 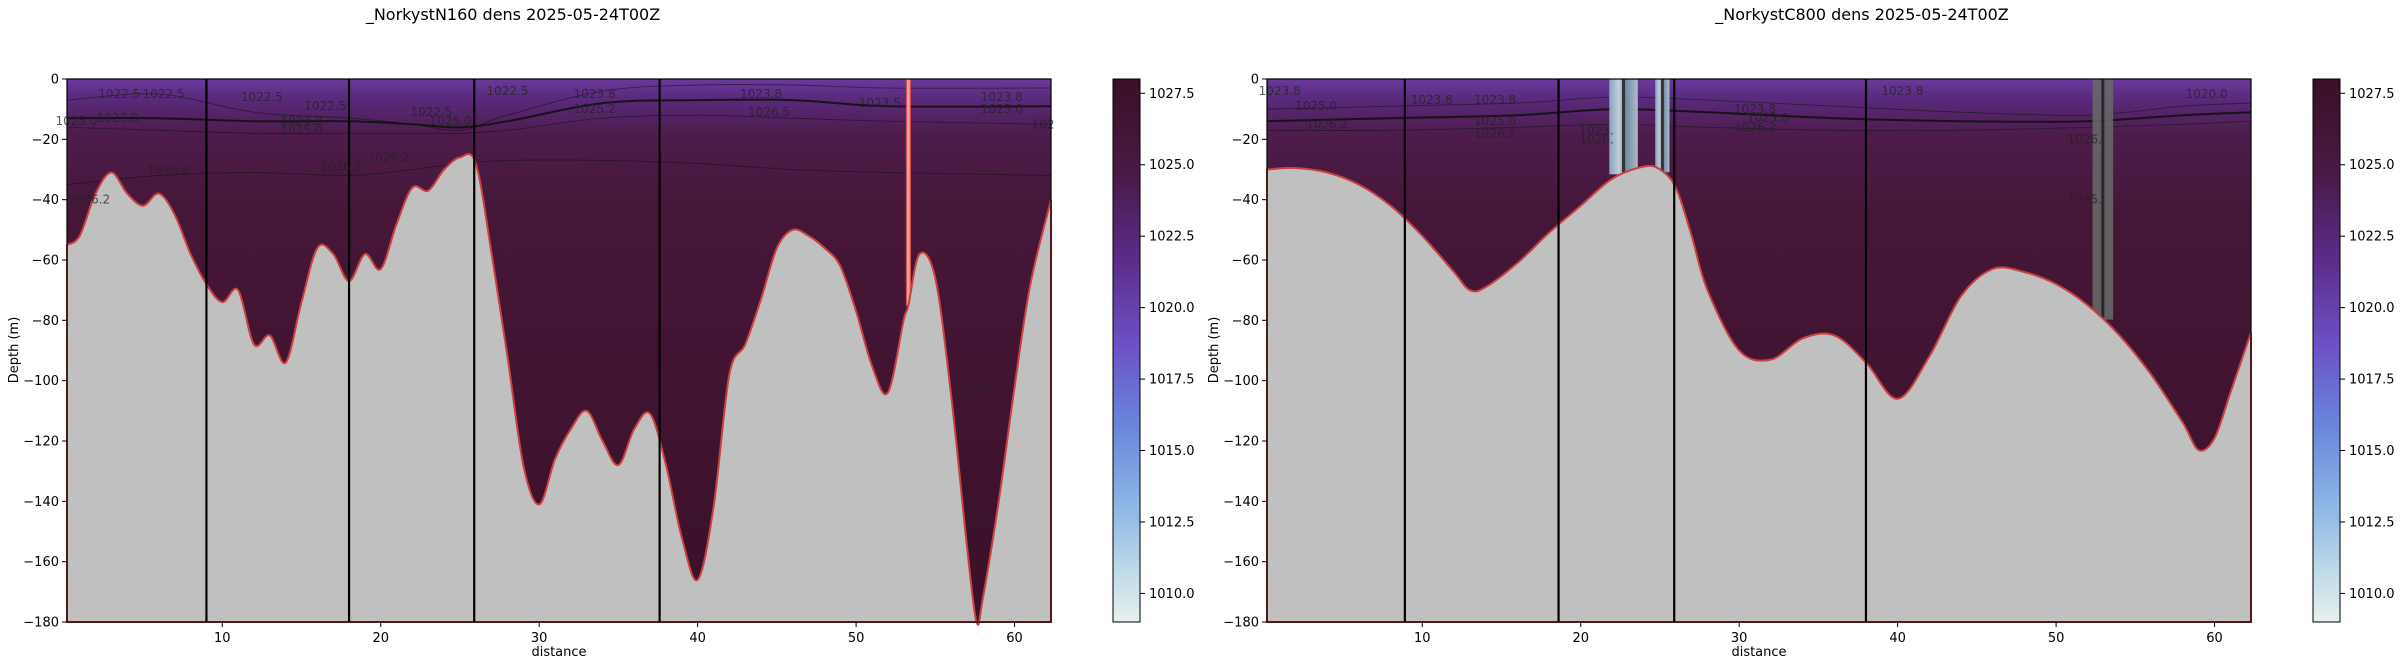 I want to click on y-tick-label: −80, so click(x=45, y=321).